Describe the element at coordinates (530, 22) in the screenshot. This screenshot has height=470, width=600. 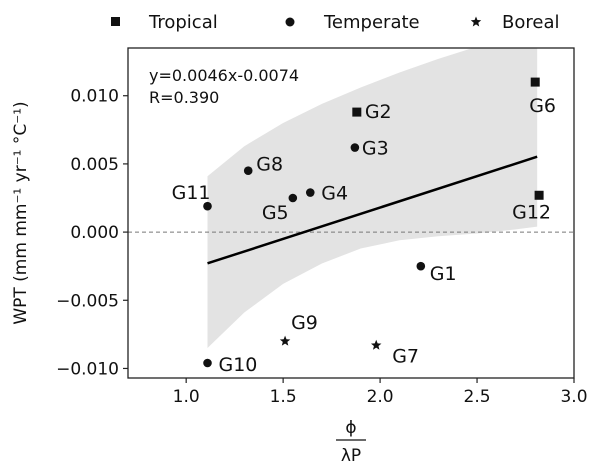
I see `legend-label-boreal: Boreal` at that location.